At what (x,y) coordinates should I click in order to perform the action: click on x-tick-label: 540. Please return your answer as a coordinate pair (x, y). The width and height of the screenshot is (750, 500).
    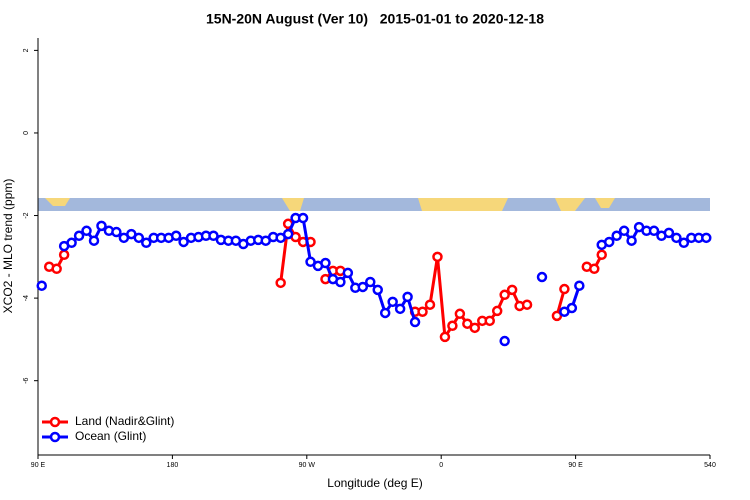
    Looking at the image, I should click on (710, 465).